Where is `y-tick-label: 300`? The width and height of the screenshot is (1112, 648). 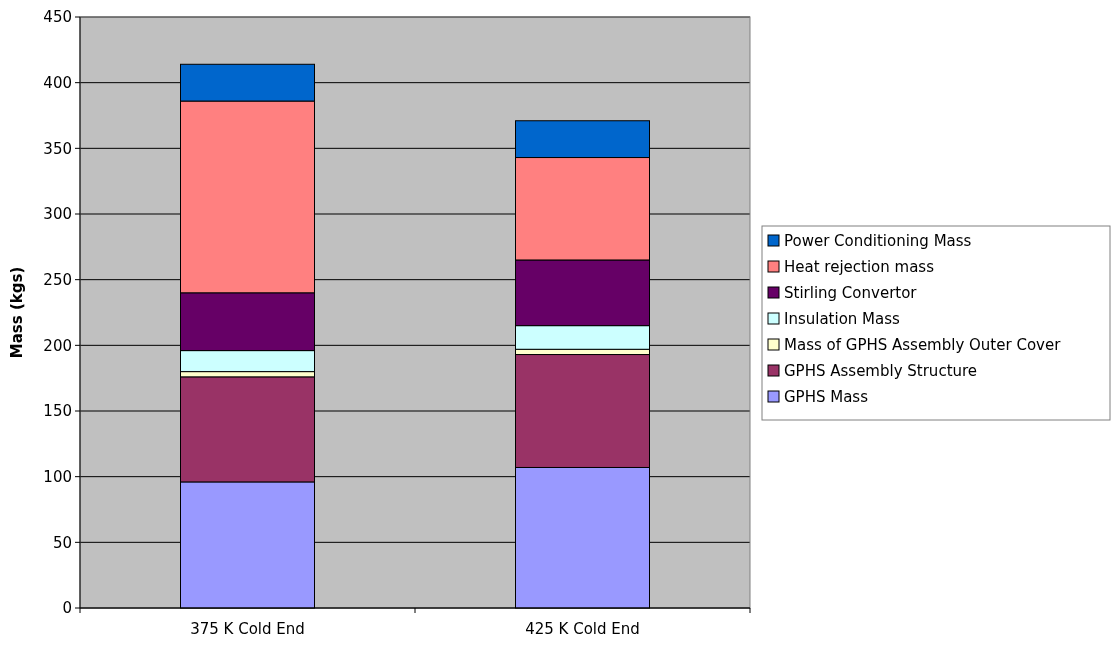
y-tick-label: 300 is located at coordinates (57, 214).